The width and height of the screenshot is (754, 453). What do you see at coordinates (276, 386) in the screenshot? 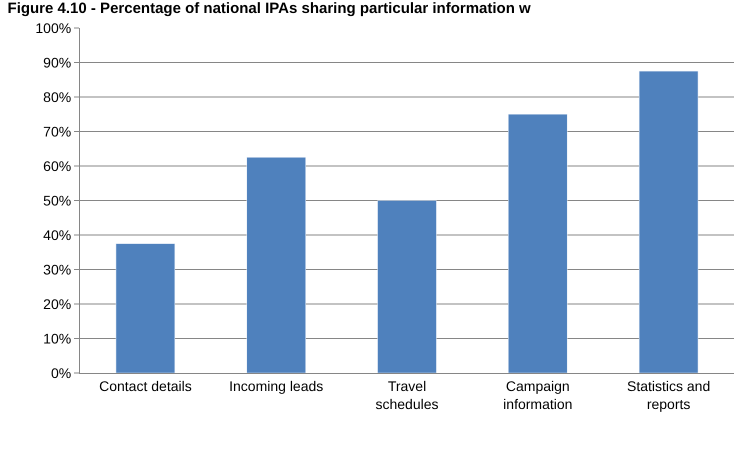
I see `x-tick-label: Incoming leads` at bounding box center [276, 386].